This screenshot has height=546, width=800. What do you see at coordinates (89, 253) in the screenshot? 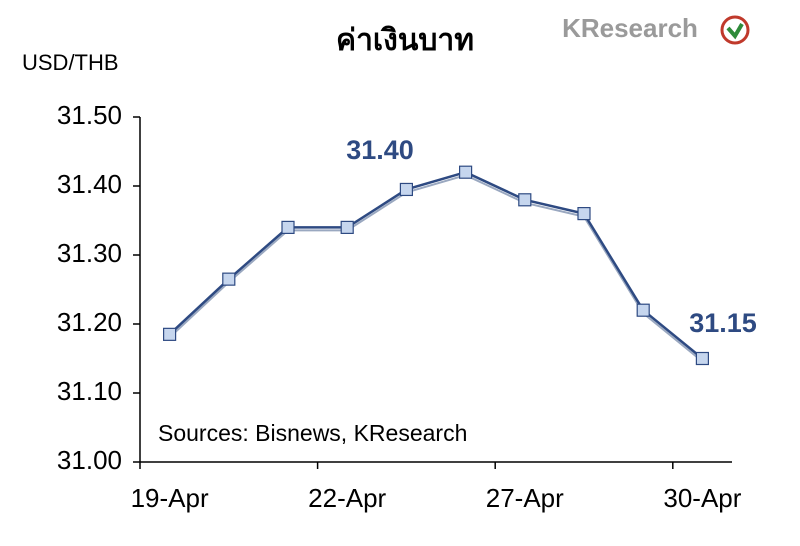
I see `y-tick-label: 31.30` at bounding box center [89, 253].